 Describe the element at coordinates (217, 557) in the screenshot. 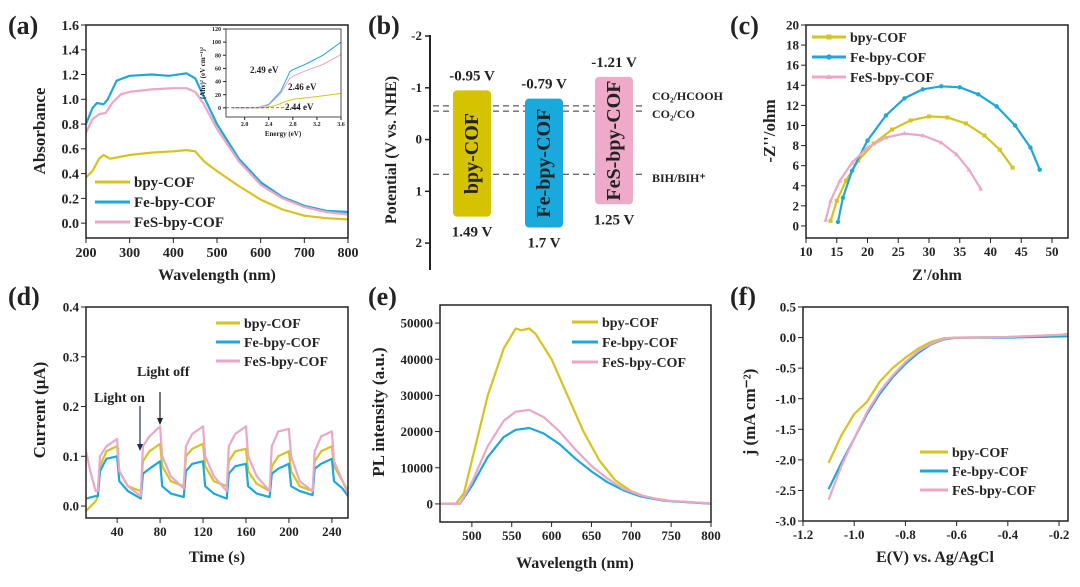

I see `x-axis-label: Time (s)` at that location.